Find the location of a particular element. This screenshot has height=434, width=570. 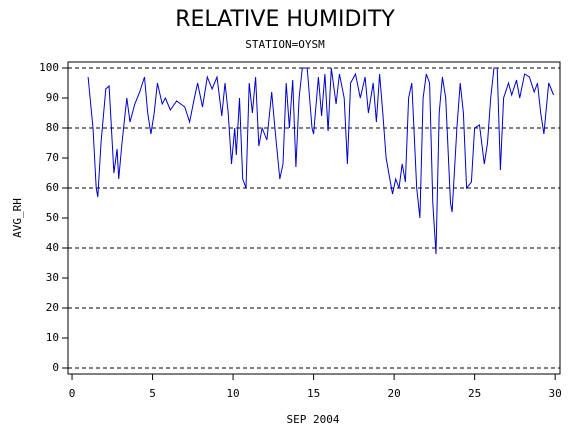

y-tick-label: 100 is located at coordinates (49, 67).